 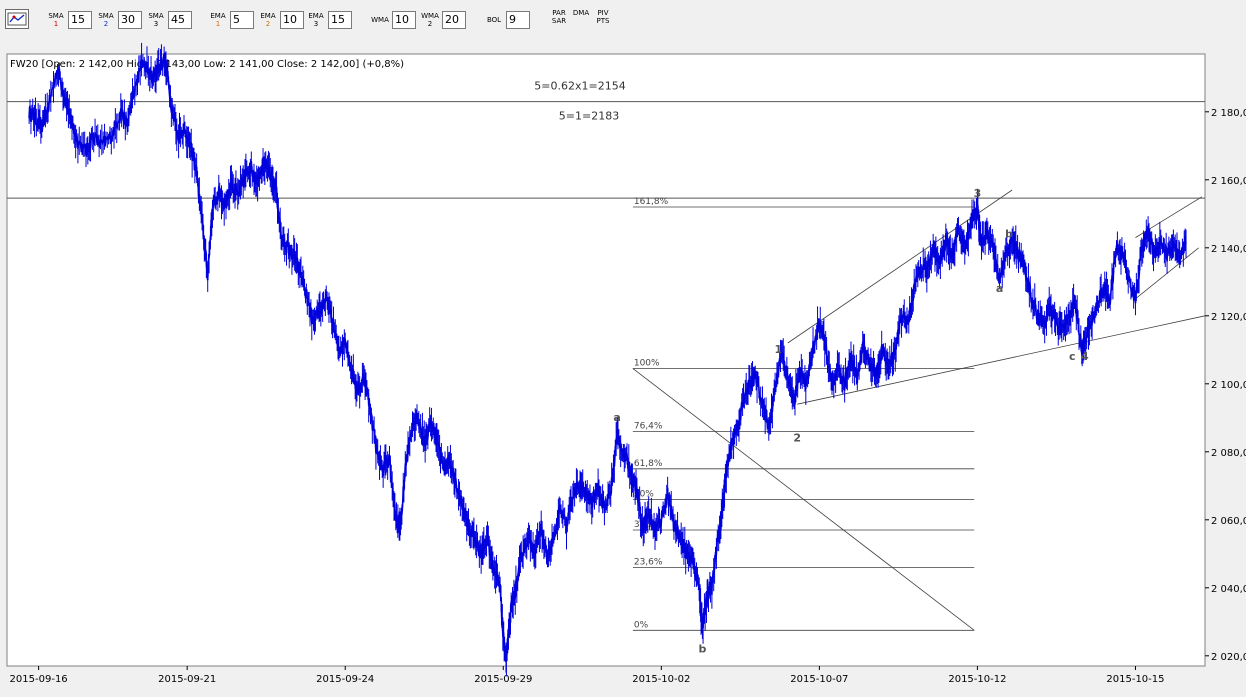 I want to click on ema2-period-input: 10, so click(x=292, y=20).